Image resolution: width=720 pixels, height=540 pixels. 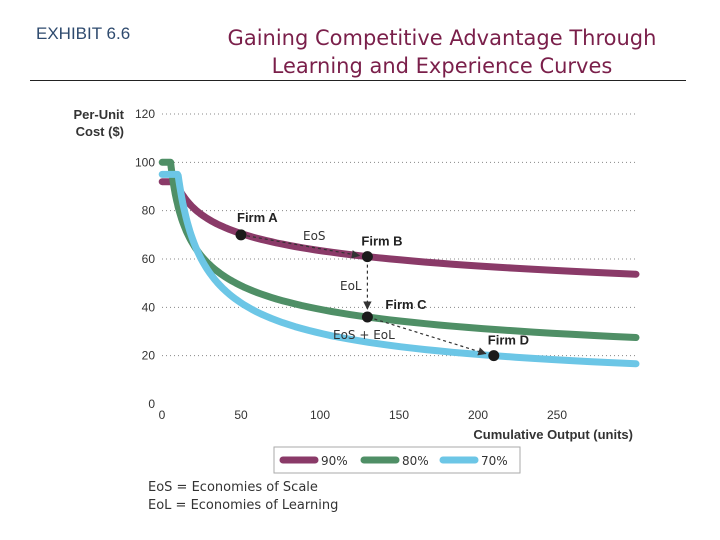 I want to click on x-tick-label: 150, so click(x=399, y=415).